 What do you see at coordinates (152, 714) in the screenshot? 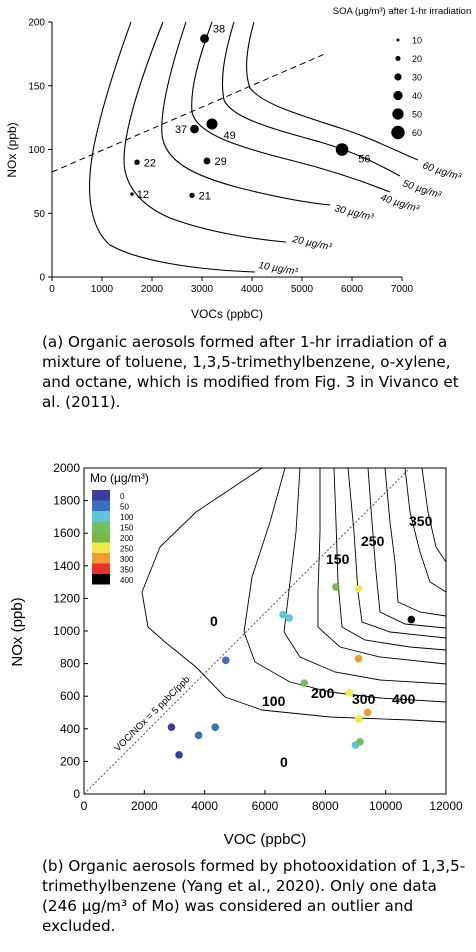
I see `chart-b-reference-label: VOC/NOx = 5 ppbC/ppb` at bounding box center [152, 714].